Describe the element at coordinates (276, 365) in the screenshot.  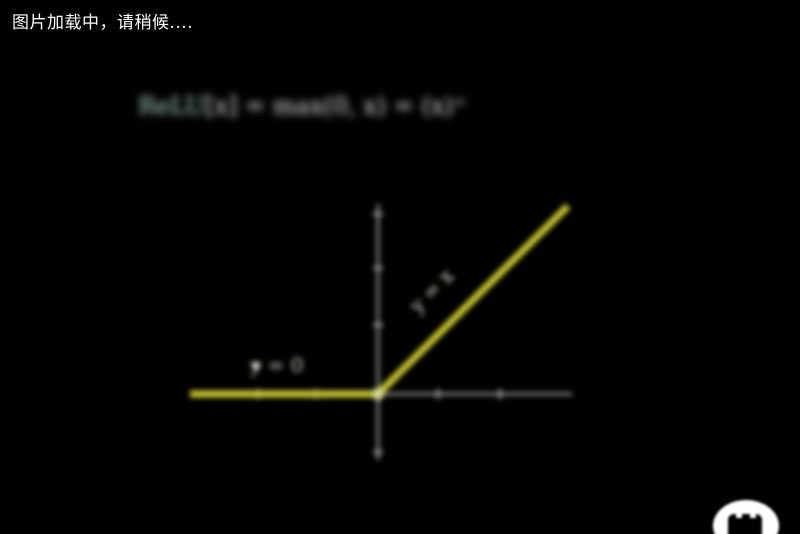
I see `left-label: y = 0` at that location.